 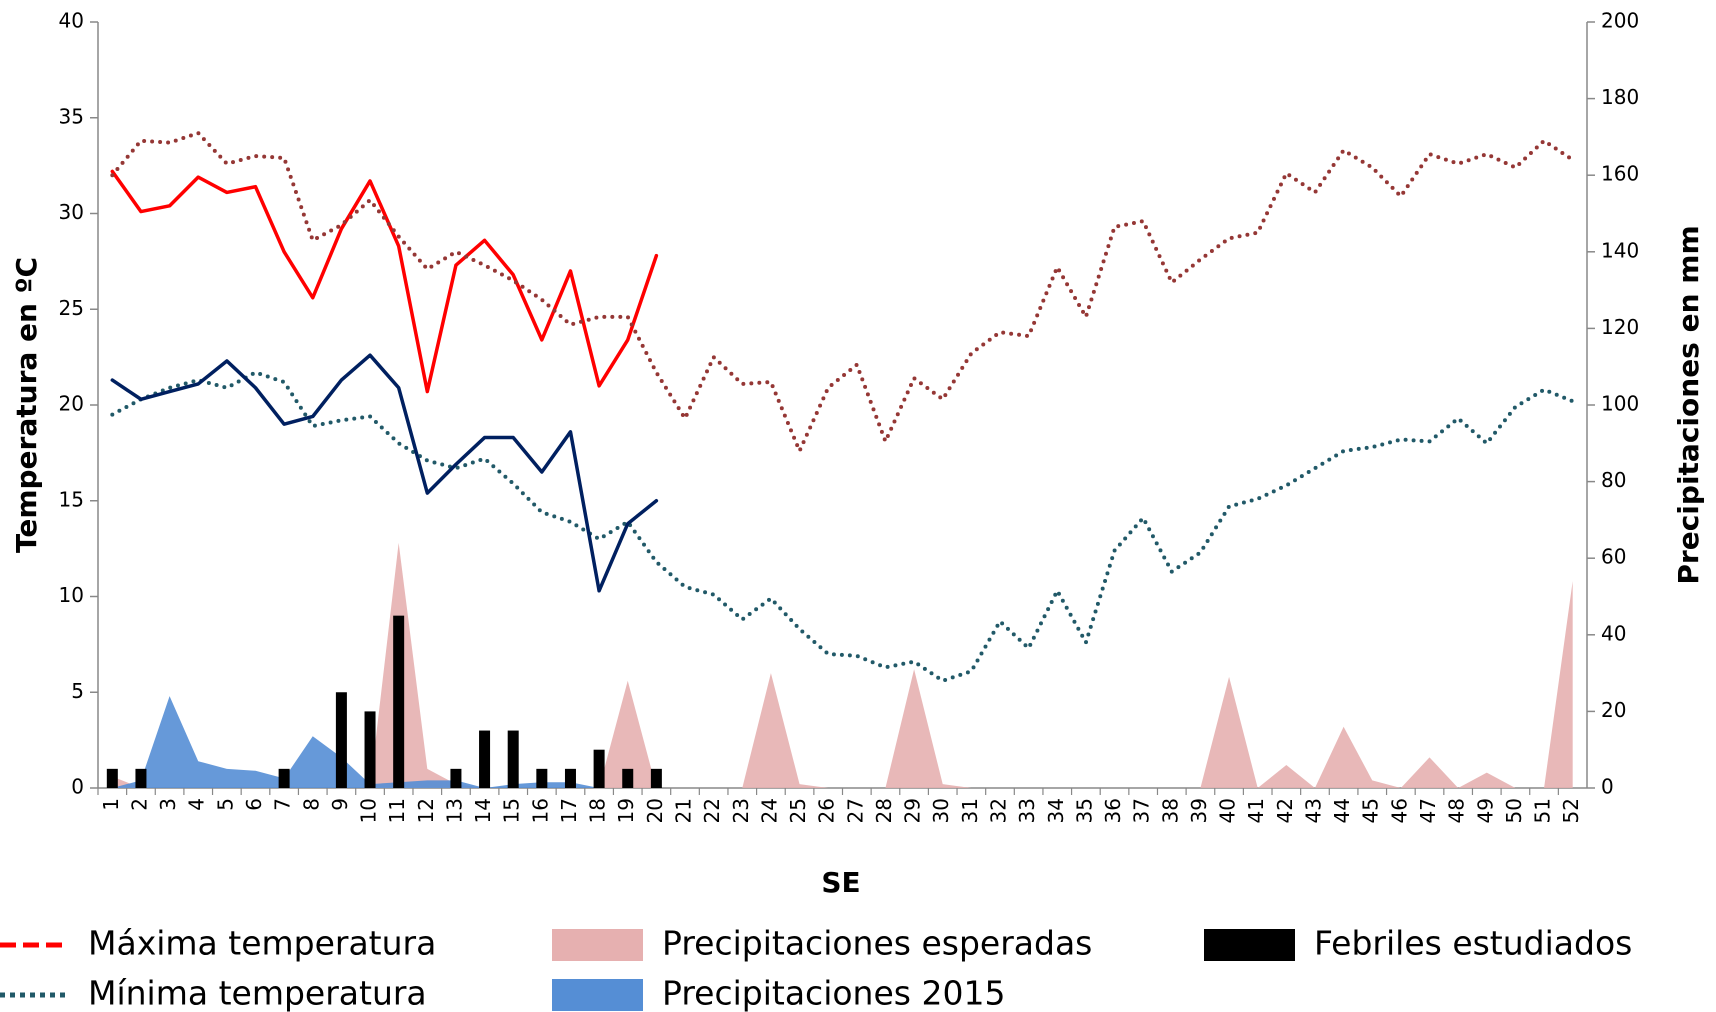 I want to click on y-tick-label: 0, so click(x=77, y=787).